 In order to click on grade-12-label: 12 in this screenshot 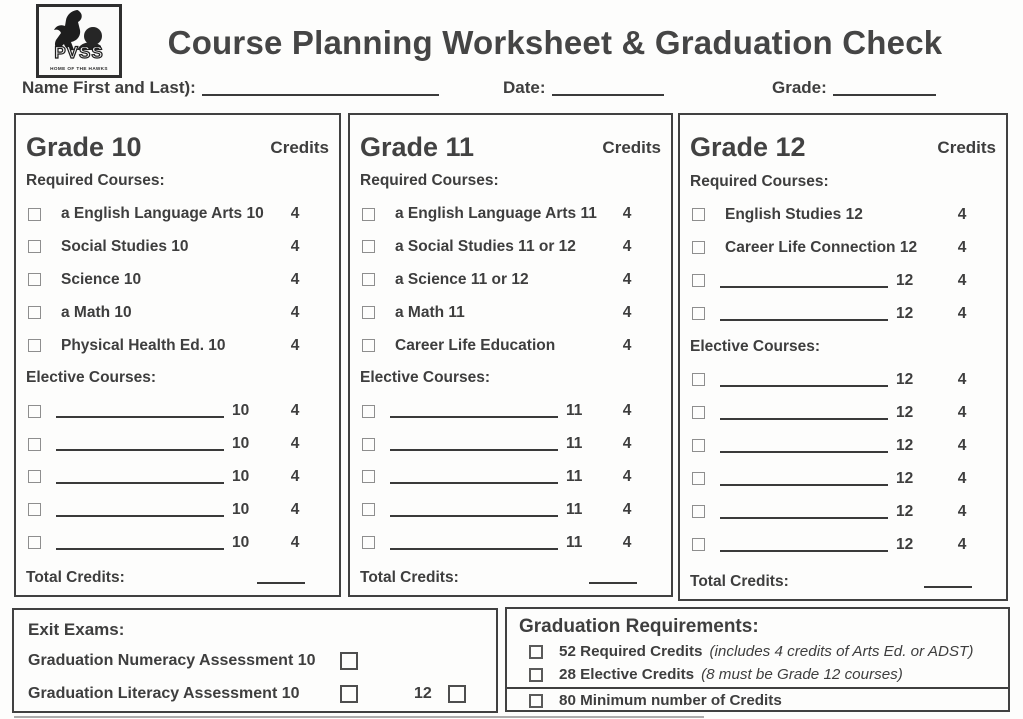, I will do `click(423, 693)`.